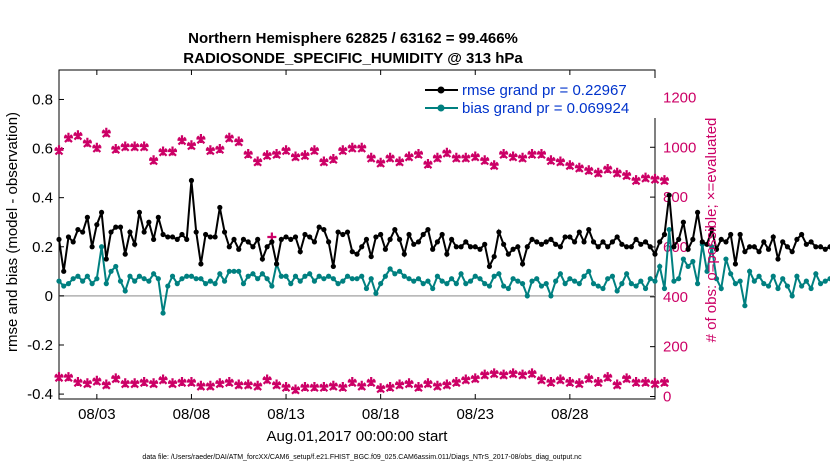  I want to click on x-axis-label: Aug.01,2017 00:00:00 start, so click(358, 436).